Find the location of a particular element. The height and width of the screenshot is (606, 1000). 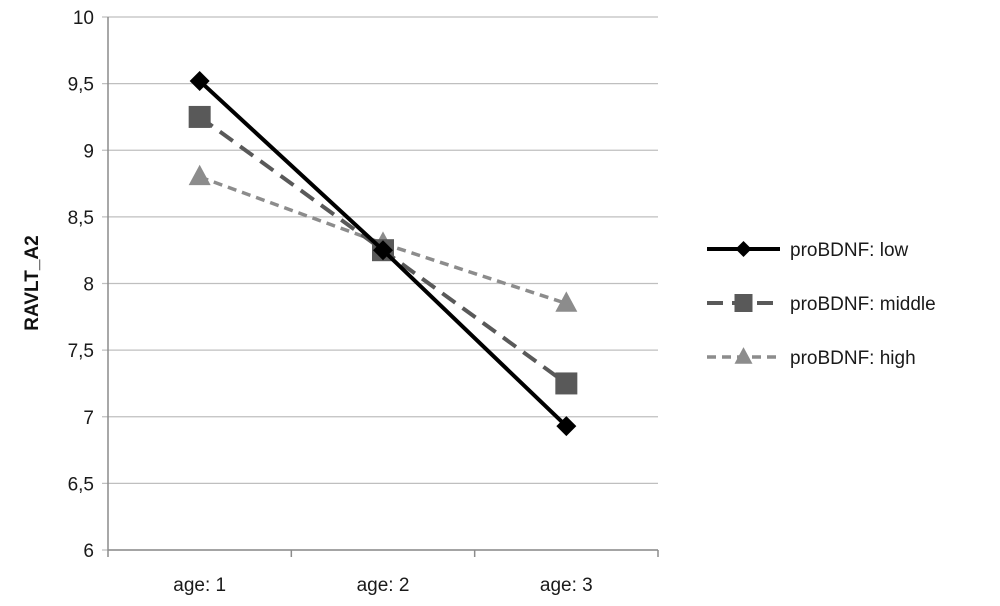

legend-entry: proBDNF: high is located at coordinates (811, 358).